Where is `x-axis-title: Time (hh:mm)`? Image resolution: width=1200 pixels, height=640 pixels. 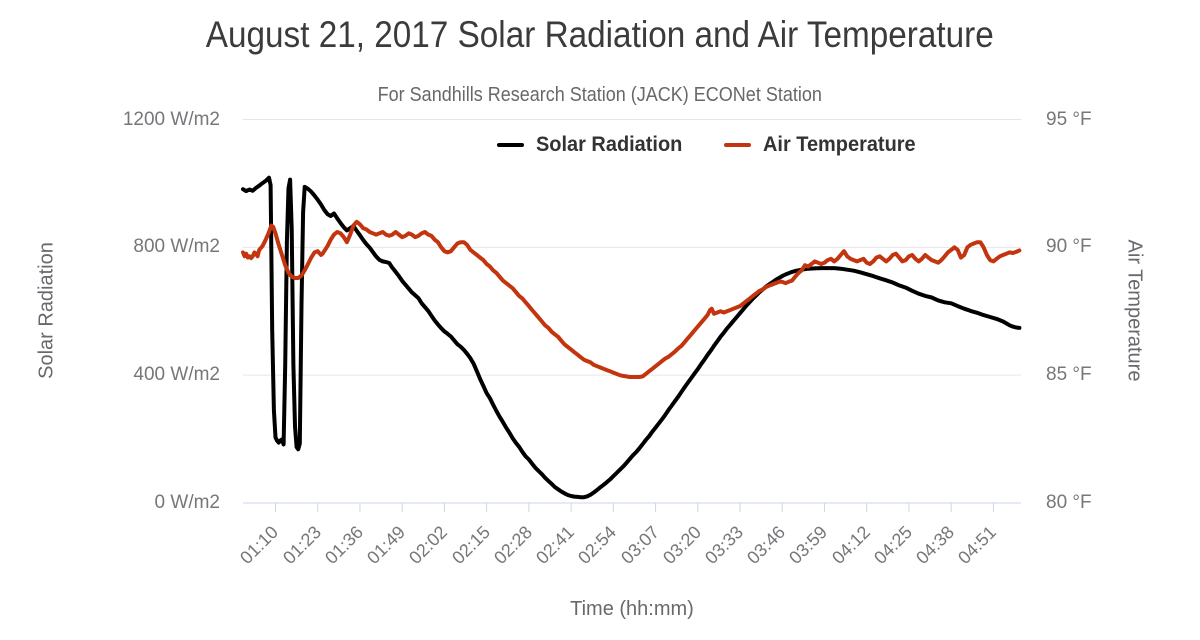 x-axis-title: Time (hh:mm) is located at coordinates (632, 609).